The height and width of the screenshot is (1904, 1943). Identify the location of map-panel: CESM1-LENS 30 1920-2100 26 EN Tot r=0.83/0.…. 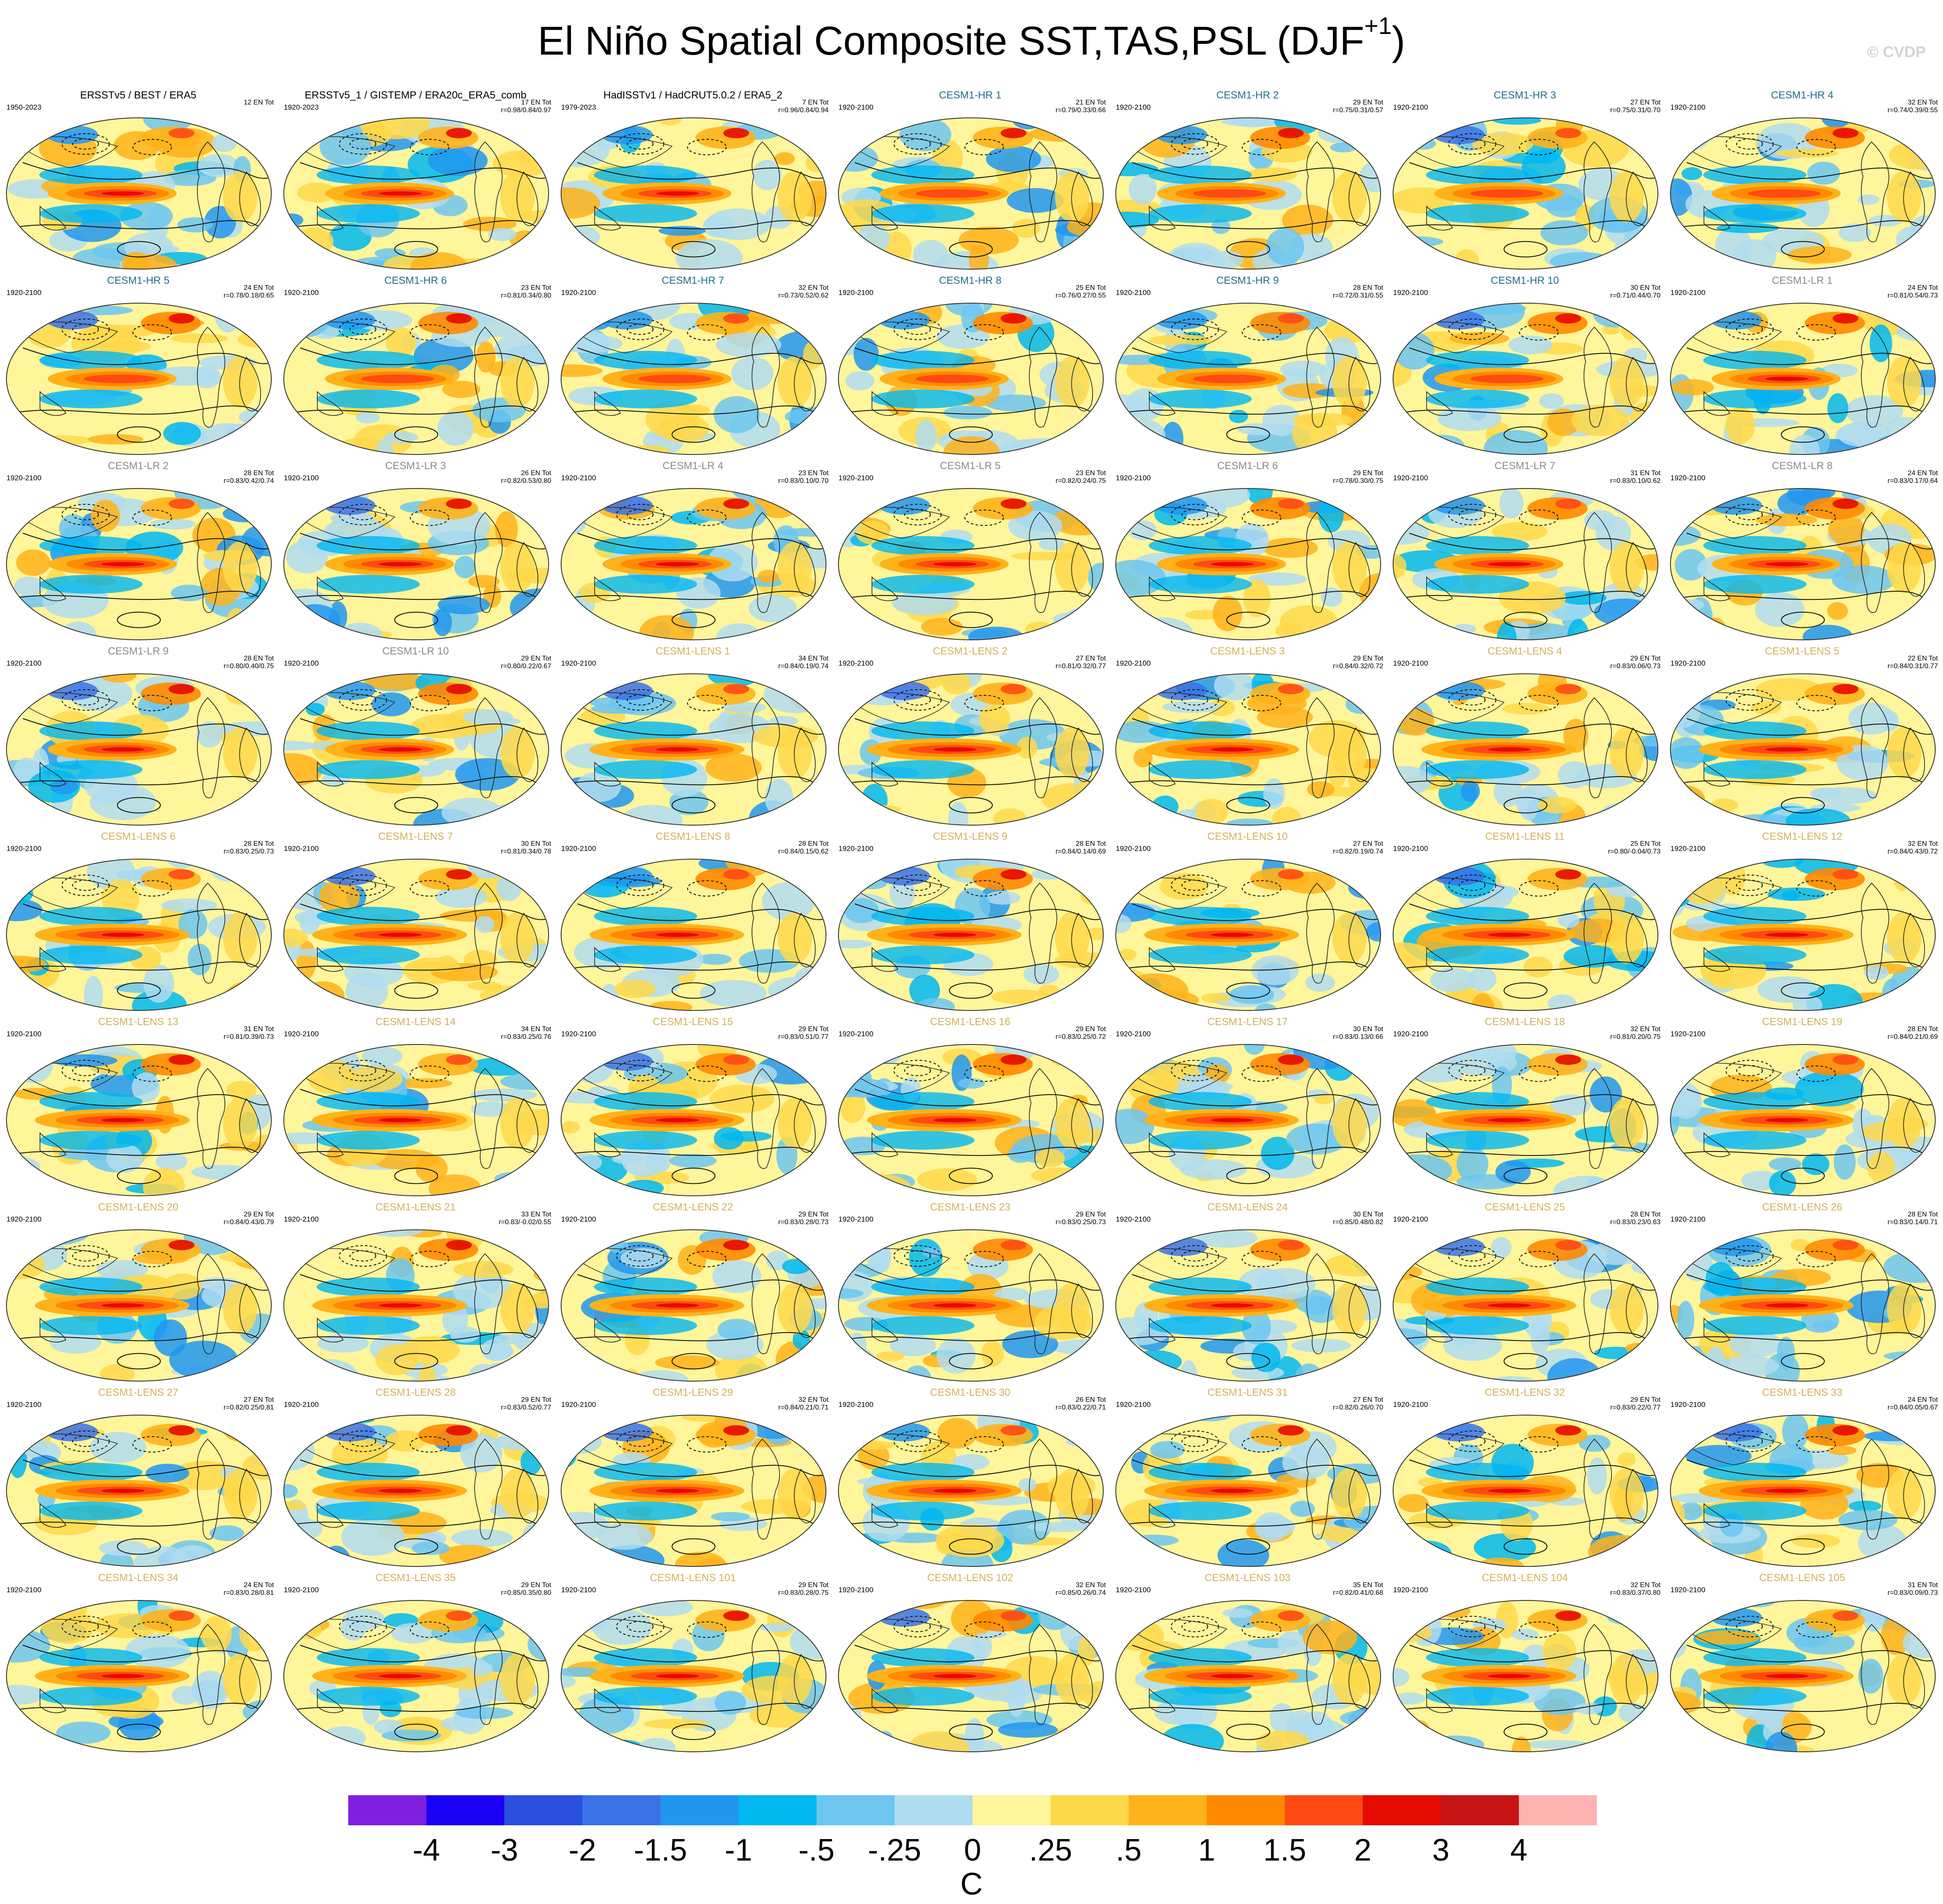
(970, 1480).